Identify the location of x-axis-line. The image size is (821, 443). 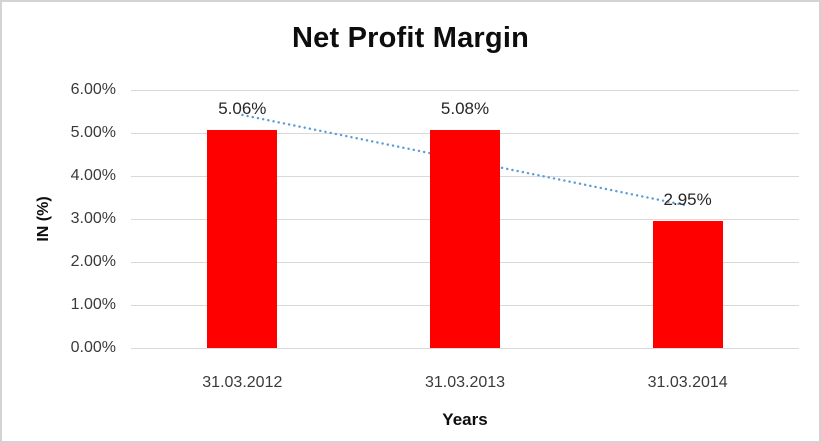
(465, 348).